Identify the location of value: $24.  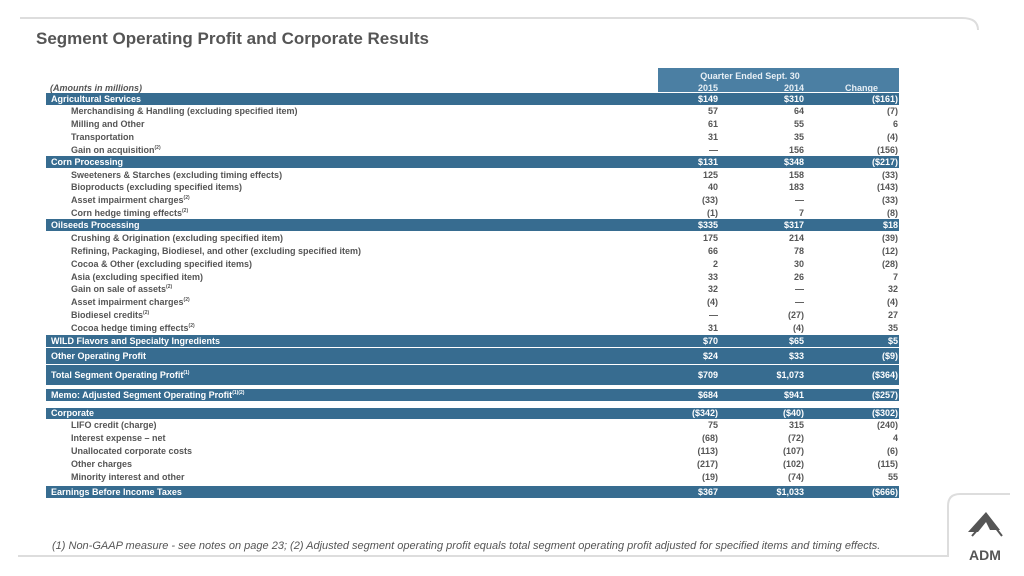
(710, 355).